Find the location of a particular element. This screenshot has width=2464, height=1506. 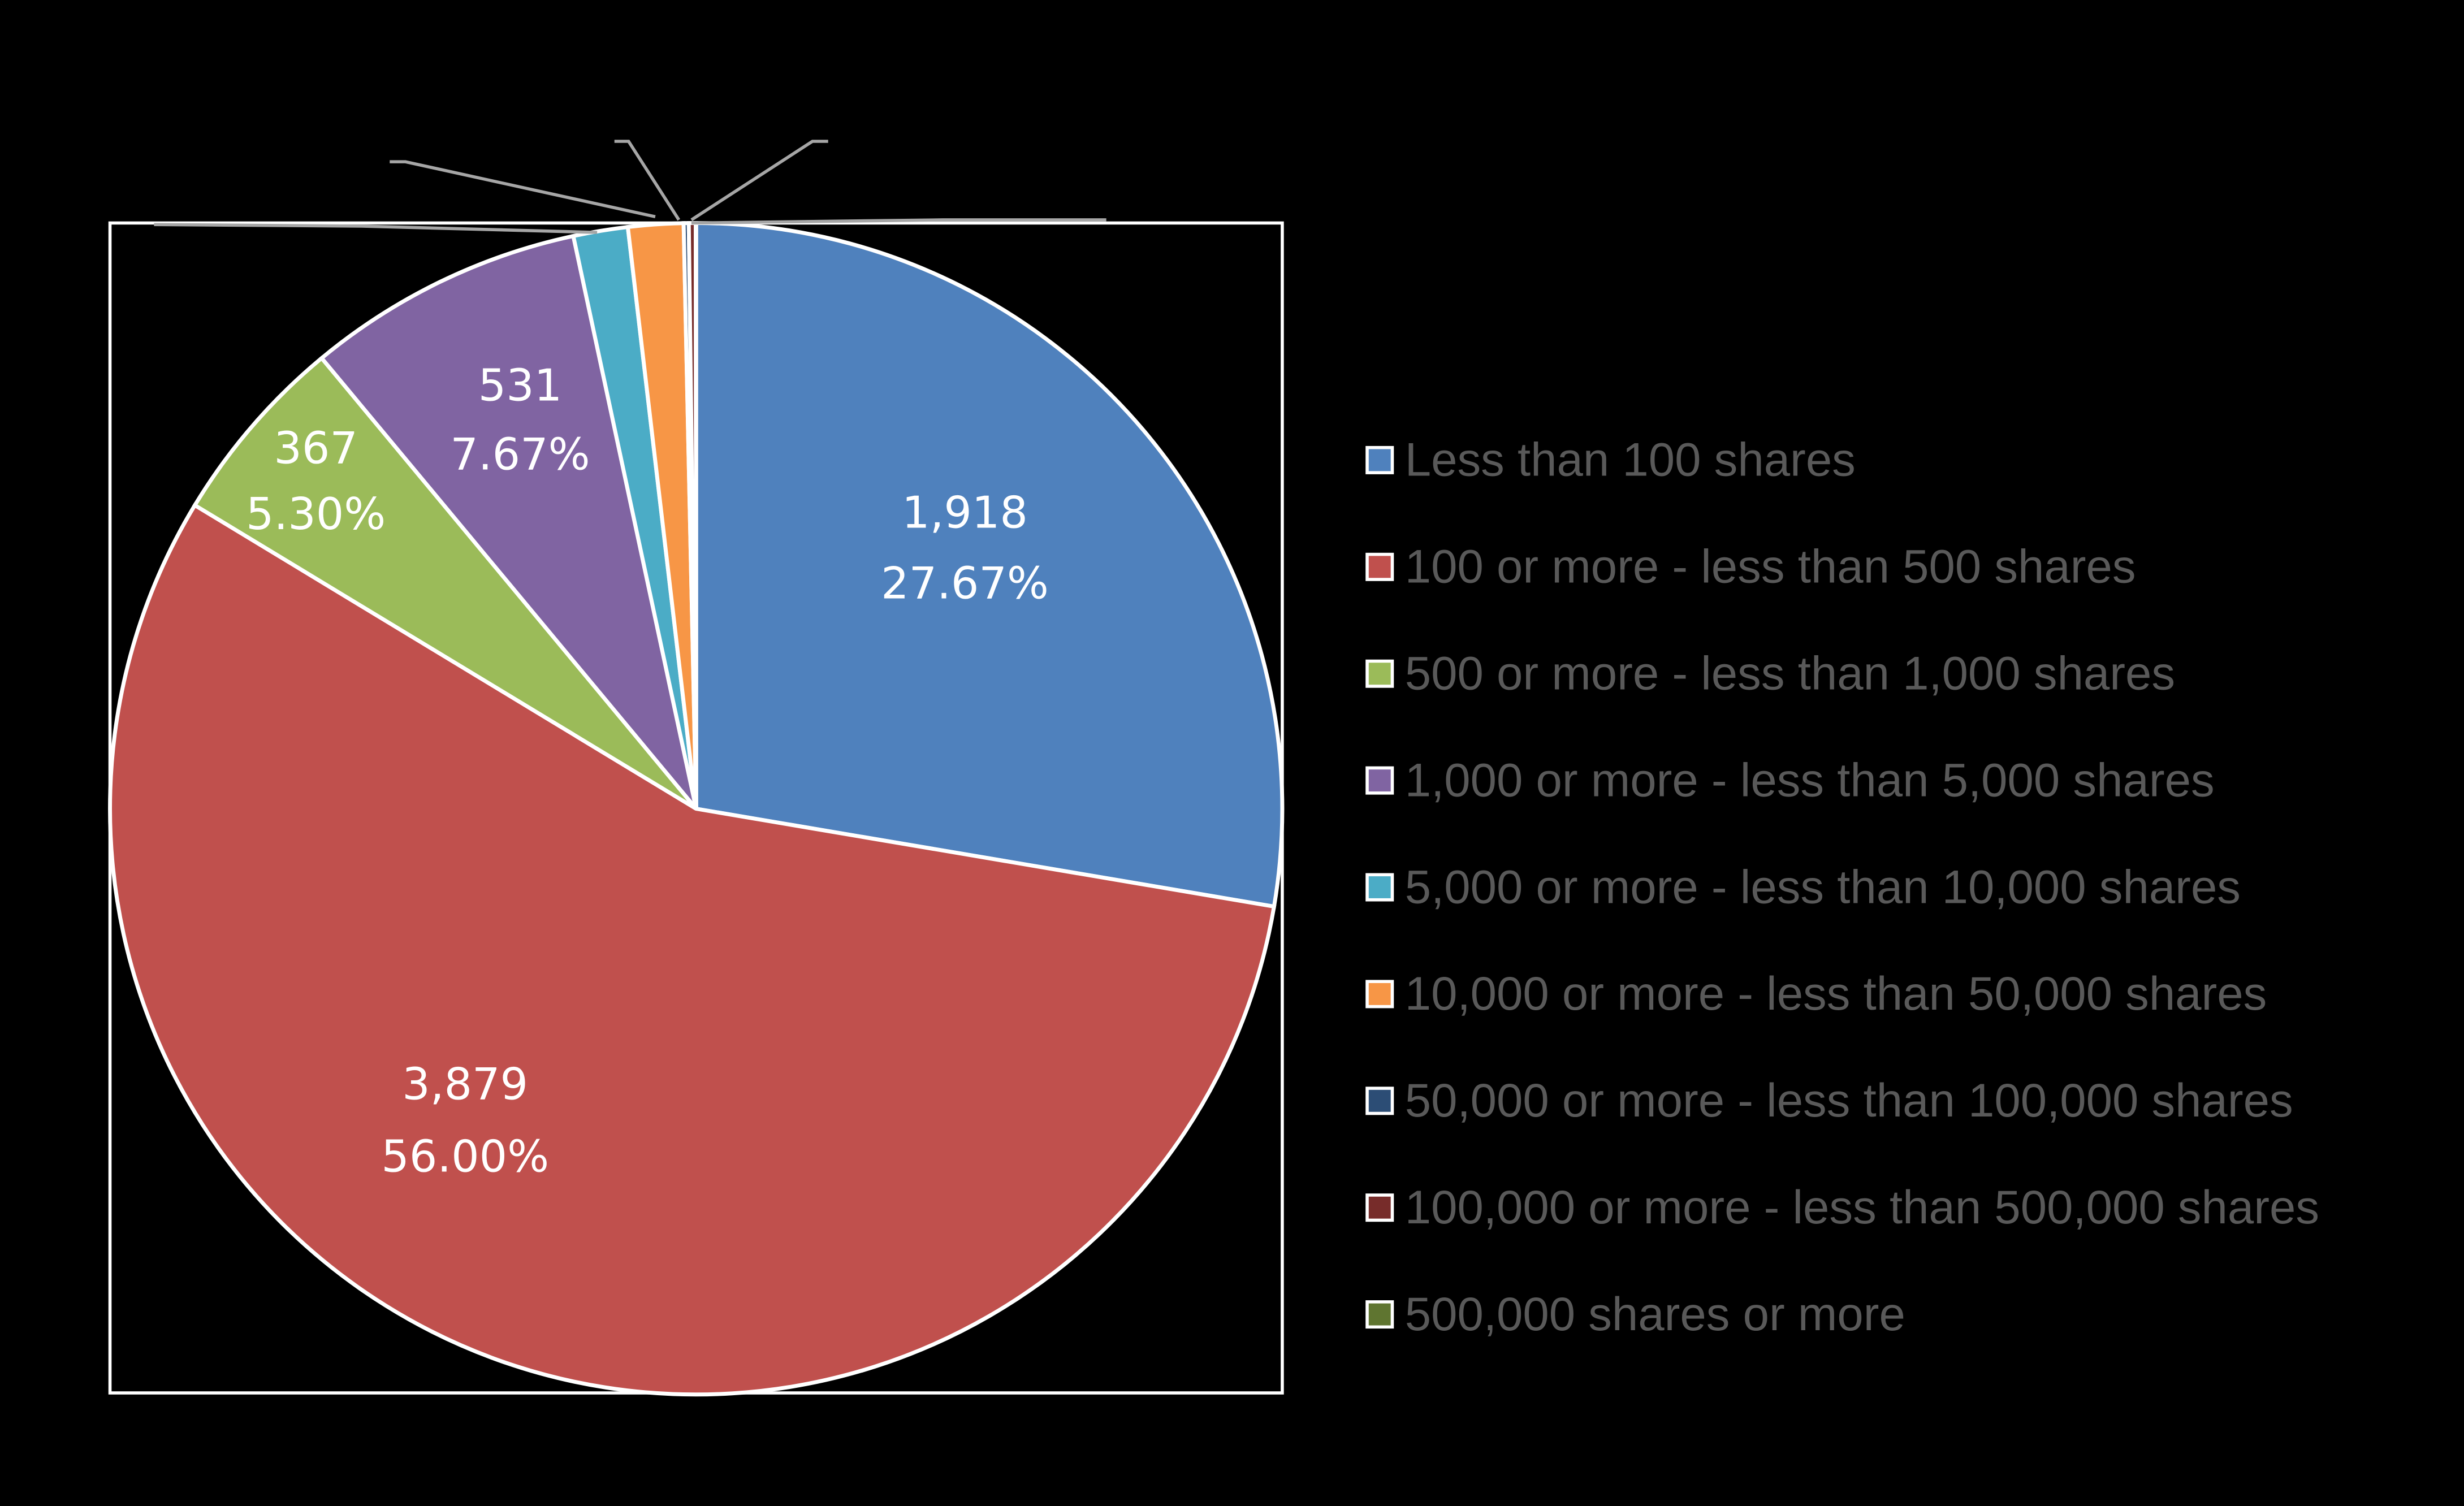

leader-lines is located at coordinates (630, 187).